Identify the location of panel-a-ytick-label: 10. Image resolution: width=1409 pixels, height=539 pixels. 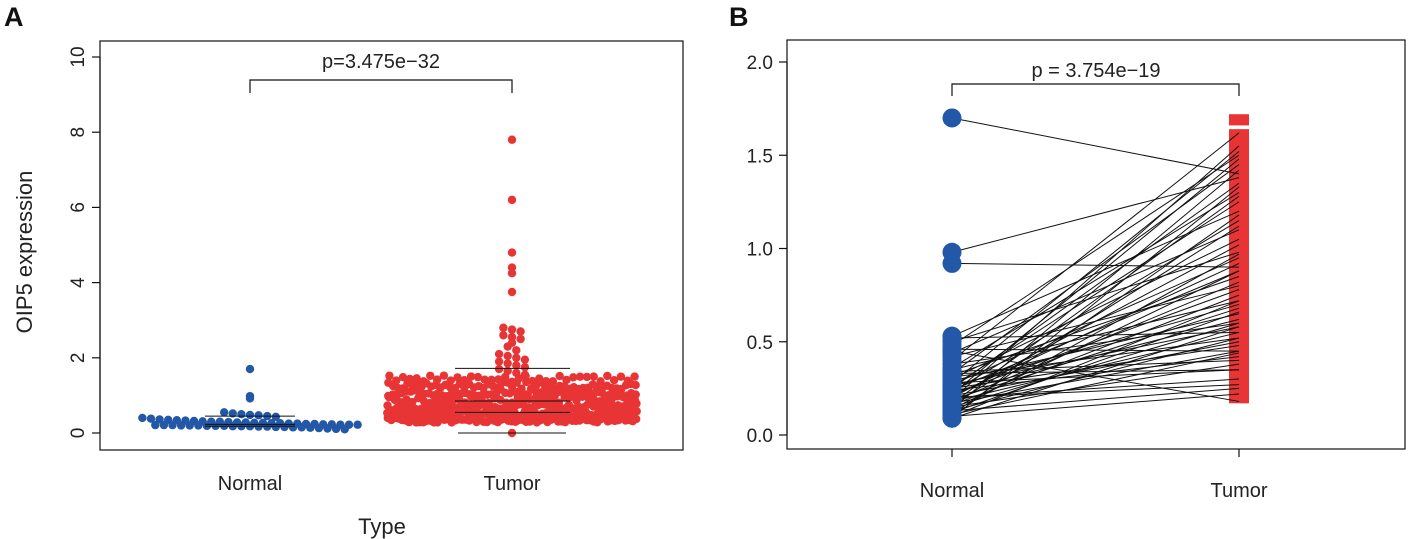
(78, 56).